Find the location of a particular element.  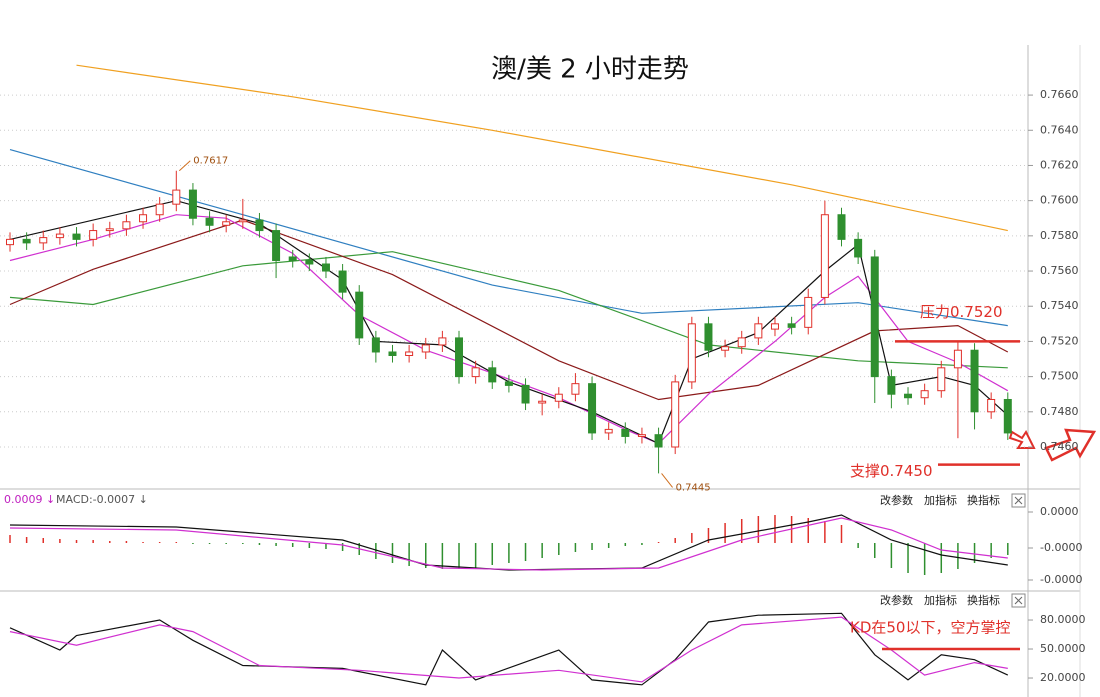

y-tick-label: 0.7600 is located at coordinates (1059, 200).